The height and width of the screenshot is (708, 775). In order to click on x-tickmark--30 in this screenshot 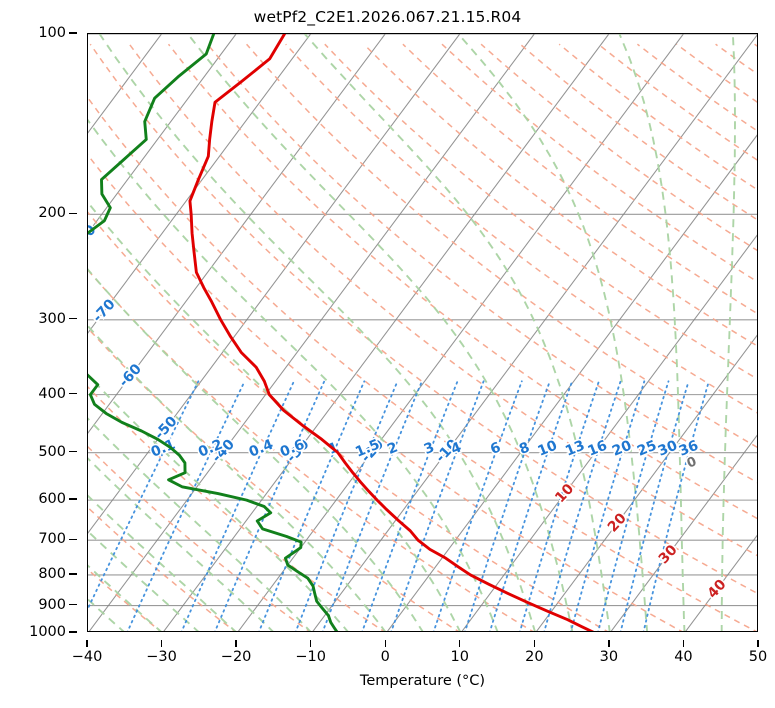, I will do `click(161, 643)`.